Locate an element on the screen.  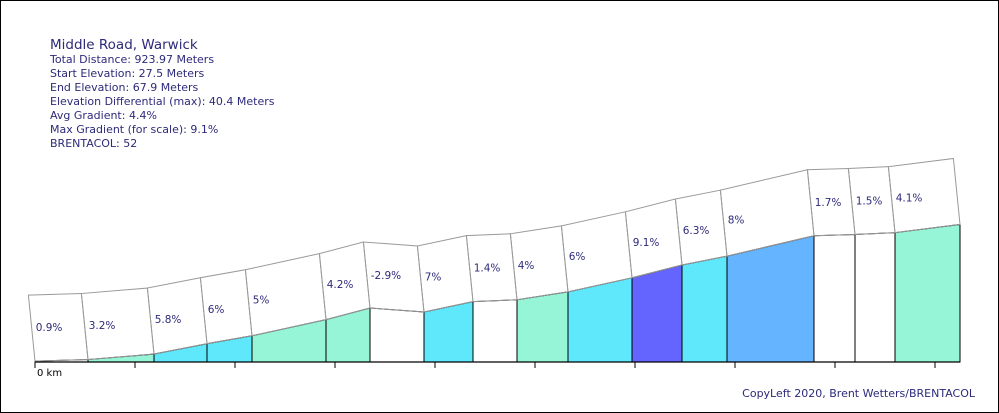
segment-gradient-label: 1.7% is located at coordinates (828, 203).